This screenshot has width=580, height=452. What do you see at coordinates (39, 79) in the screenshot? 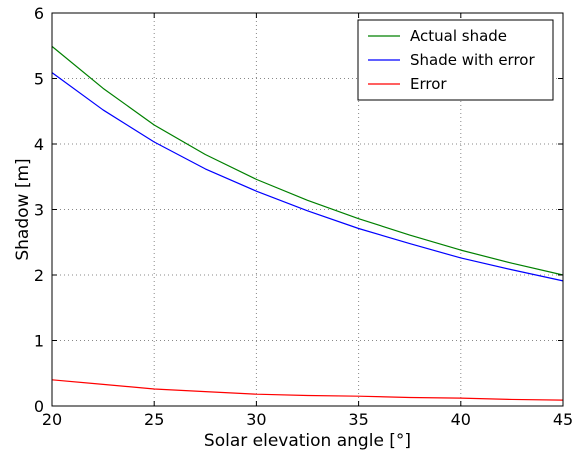
I see `y-tick-label: 5` at bounding box center [39, 79].